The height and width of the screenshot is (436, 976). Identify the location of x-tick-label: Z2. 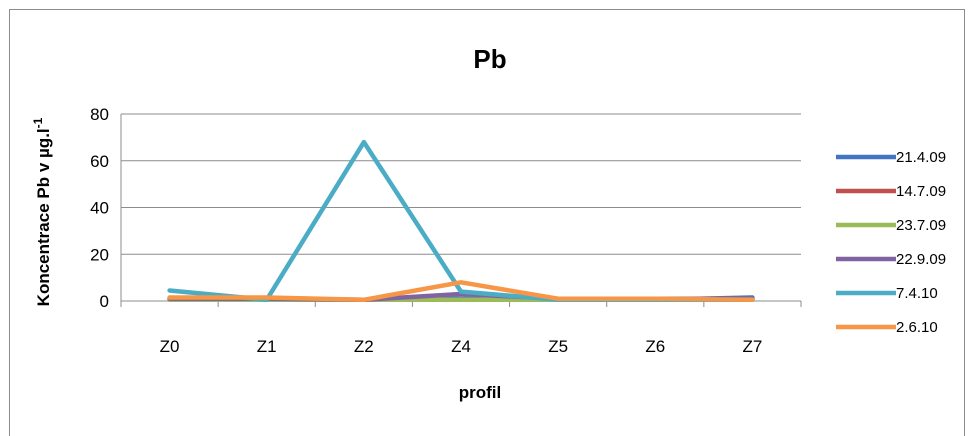
(364, 346).